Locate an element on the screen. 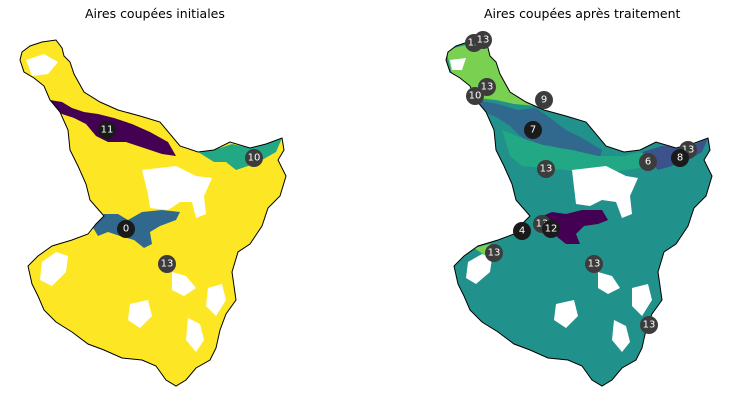 The width and height of the screenshot is (731, 410). blue-region is located at coordinates (136, 229).